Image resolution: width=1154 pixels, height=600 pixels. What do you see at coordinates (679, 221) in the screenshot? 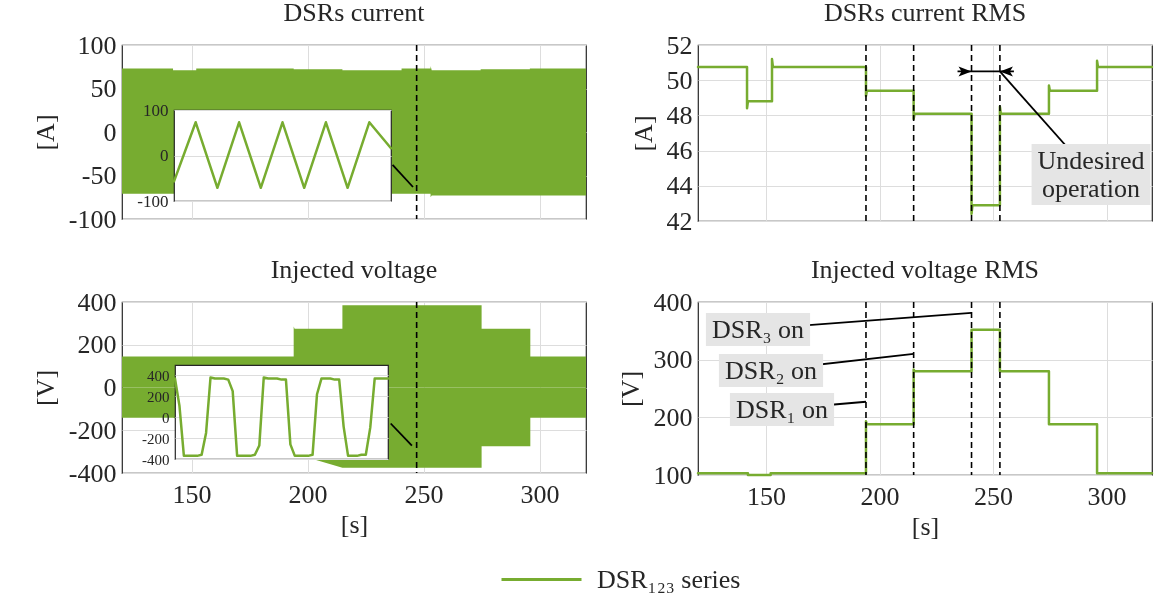
I see `y-tick-label: 42` at bounding box center [679, 221].